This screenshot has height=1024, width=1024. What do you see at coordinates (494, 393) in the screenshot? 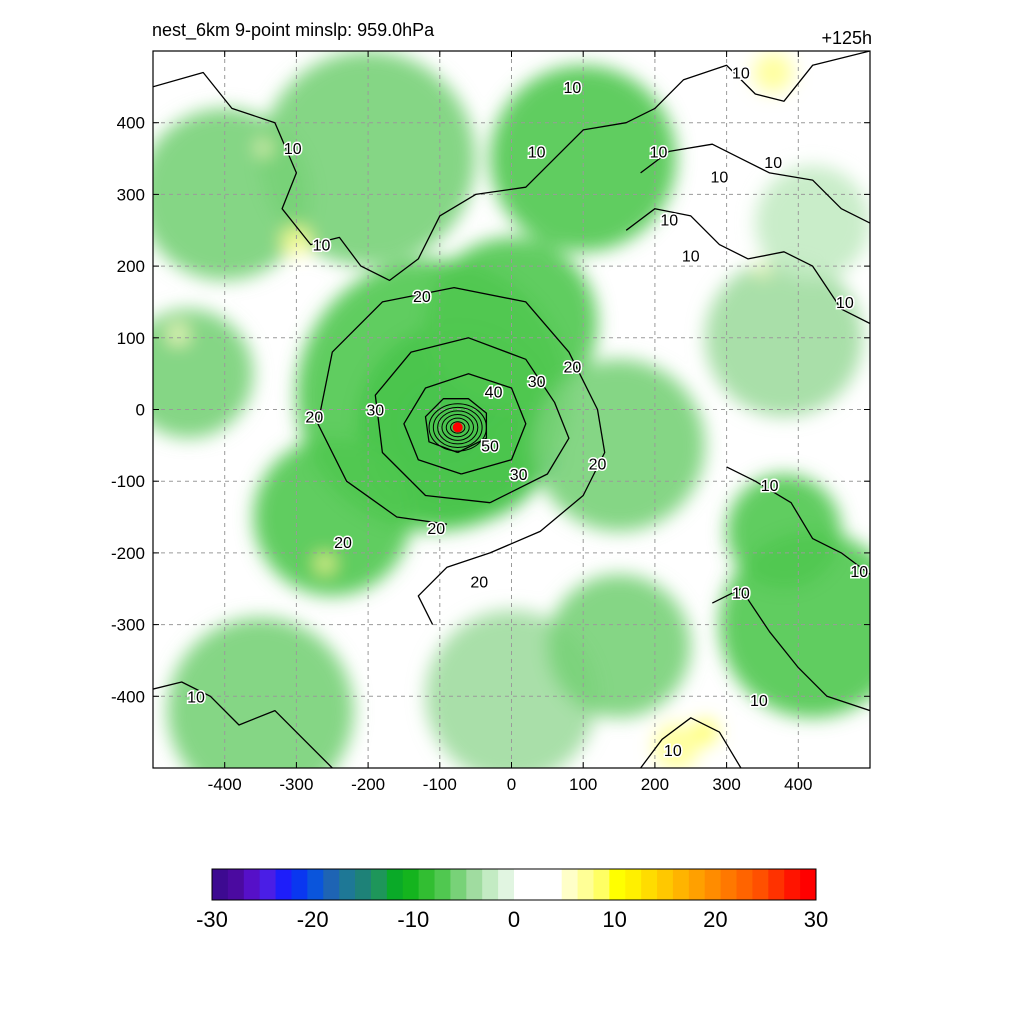
I see `contour-label: 40` at bounding box center [494, 393].